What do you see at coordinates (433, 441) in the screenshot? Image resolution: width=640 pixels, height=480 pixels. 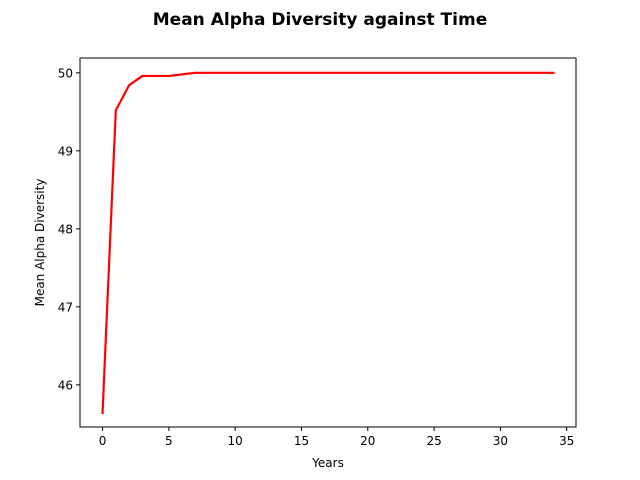 I see `x-tick-label: 25` at bounding box center [433, 441].